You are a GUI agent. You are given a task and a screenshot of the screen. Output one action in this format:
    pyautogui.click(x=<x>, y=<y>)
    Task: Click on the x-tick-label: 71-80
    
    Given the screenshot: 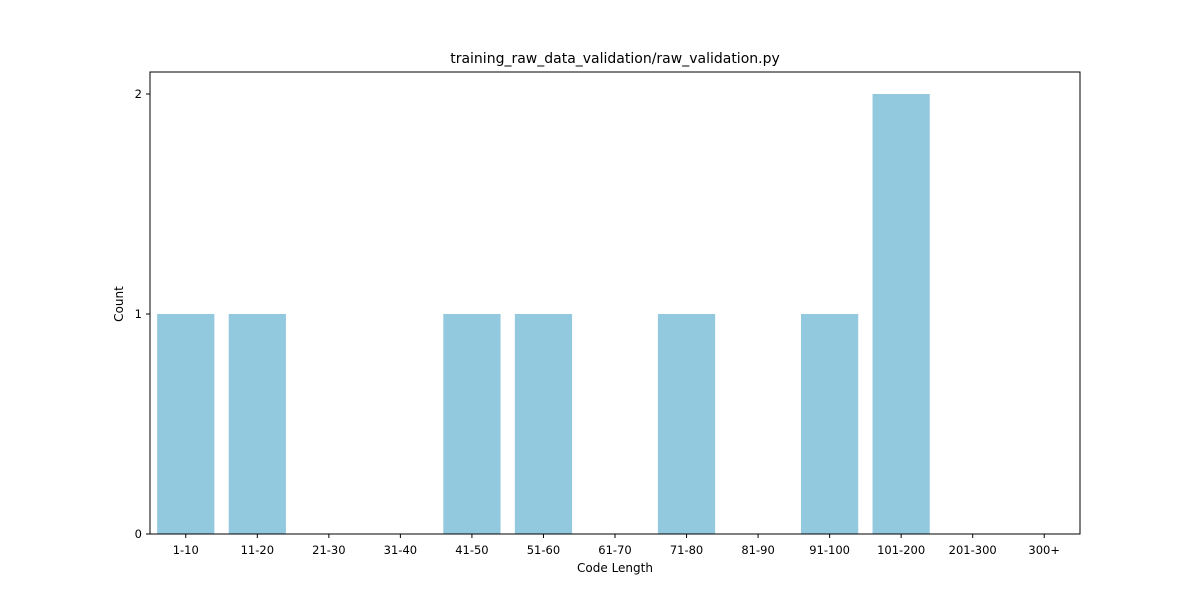 What is the action you would take?
    pyautogui.click(x=686, y=550)
    